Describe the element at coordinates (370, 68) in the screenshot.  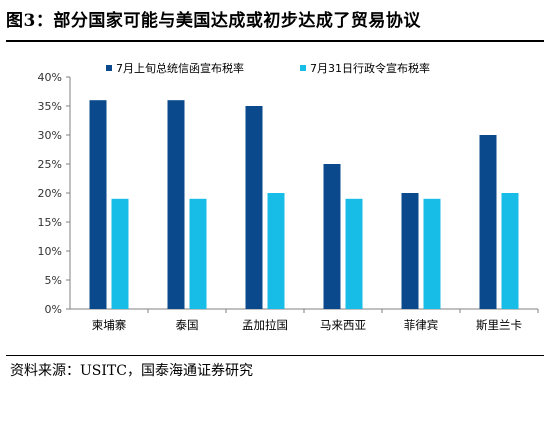
I see `legend-label: 7月31日行政令宣布税率` at that location.